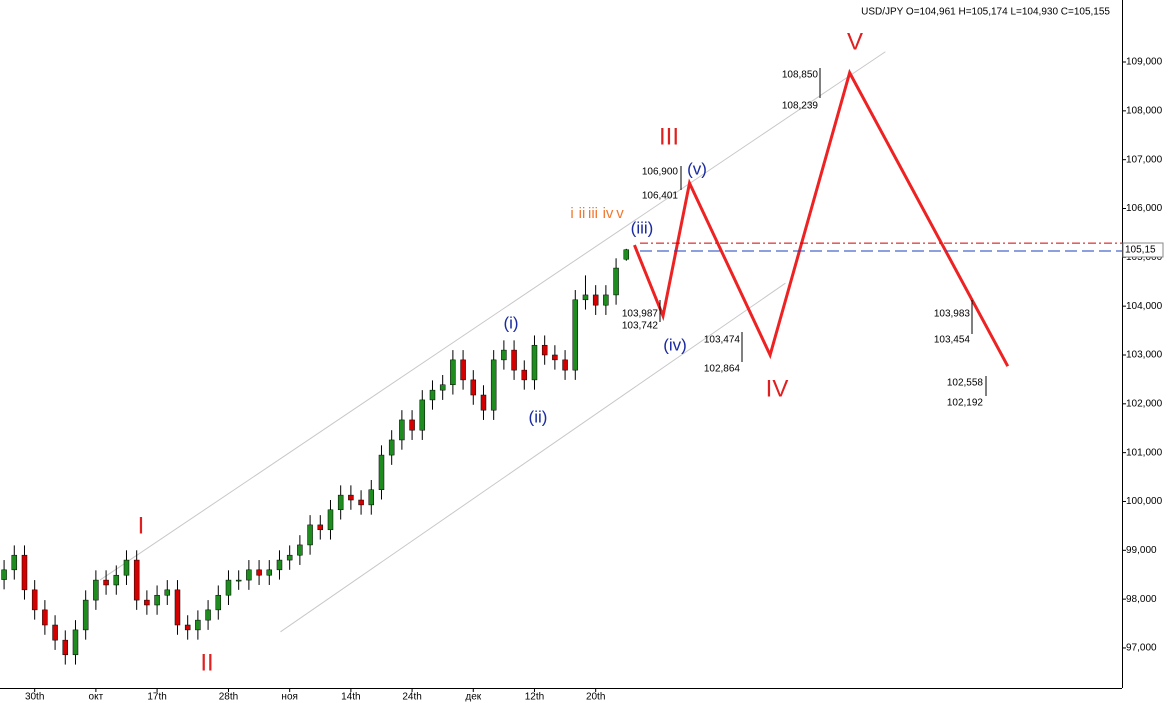  I want to click on x-tick-label: 30th, so click(34, 697).